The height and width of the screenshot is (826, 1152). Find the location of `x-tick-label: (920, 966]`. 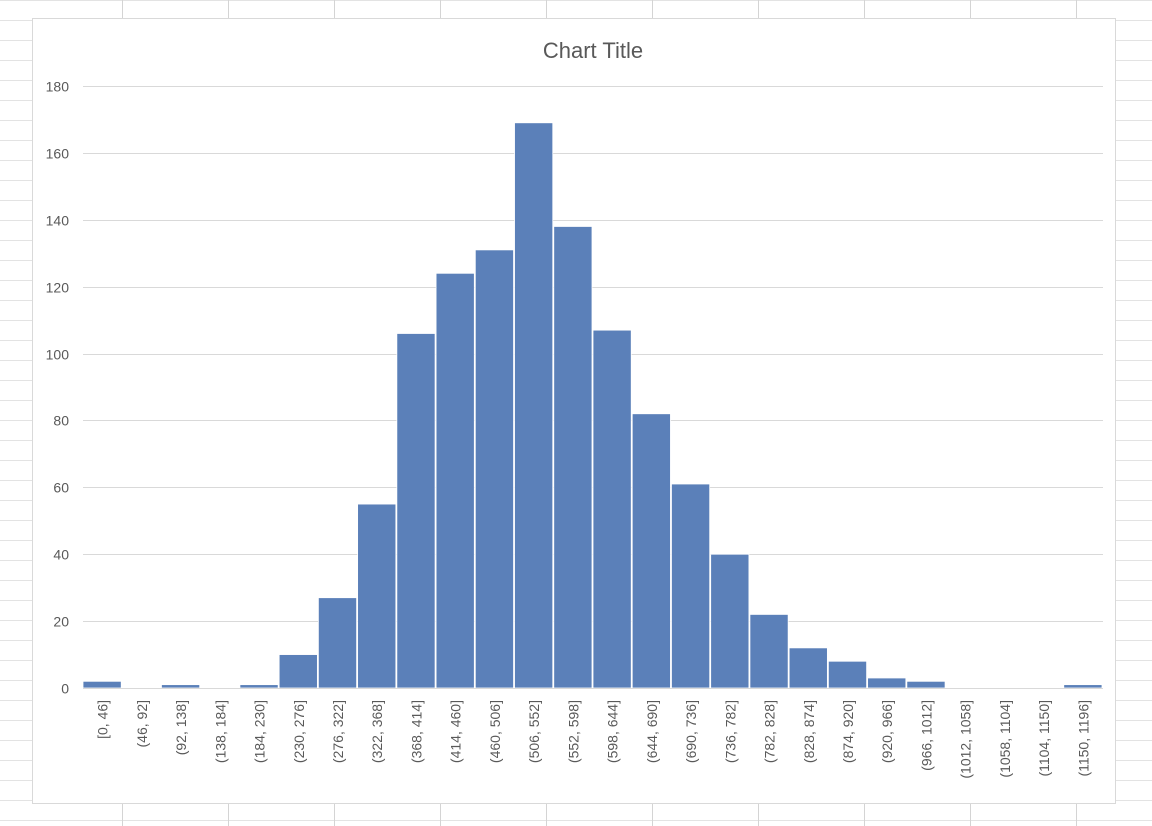

x-tick-label: (920, 966] is located at coordinates (887, 731).